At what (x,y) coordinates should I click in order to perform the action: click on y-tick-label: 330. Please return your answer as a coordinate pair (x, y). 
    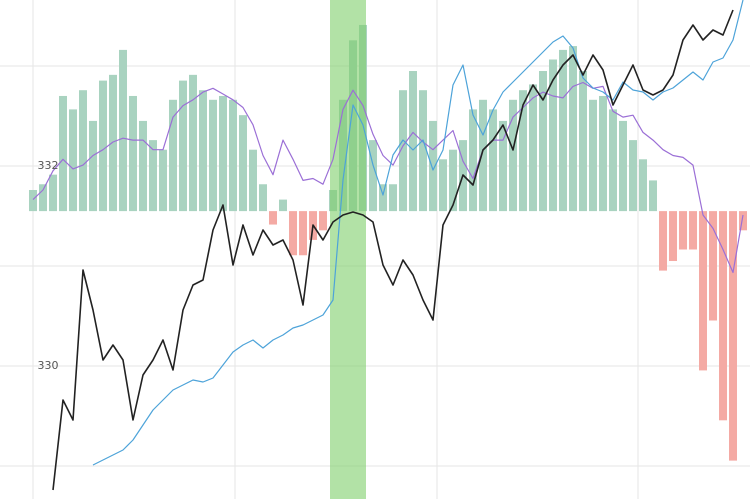
    Looking at the image, I should click on (48, 365).